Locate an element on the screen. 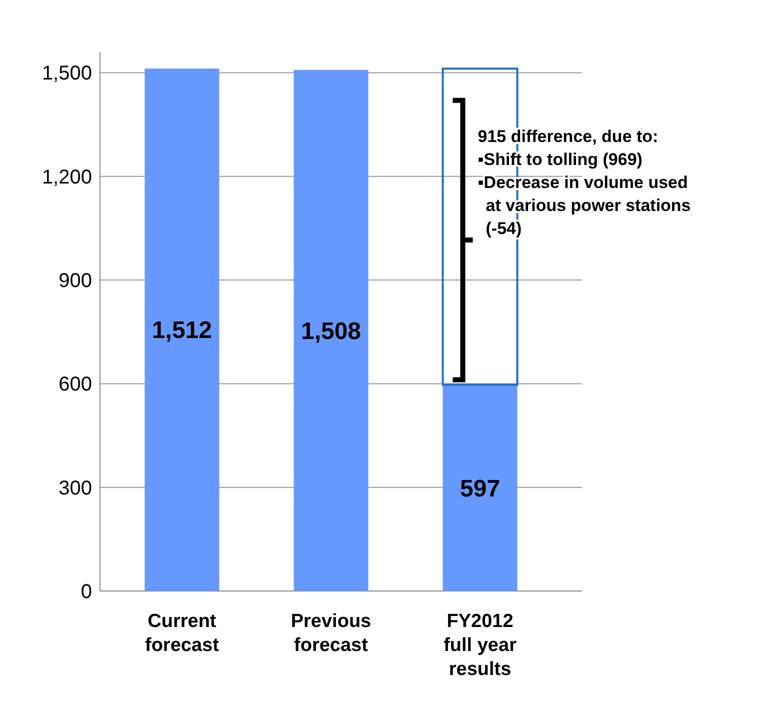 The height and width of the screenshot is (715, 782). y-tick-label: 1,200 is located at coordinates (67, 177).